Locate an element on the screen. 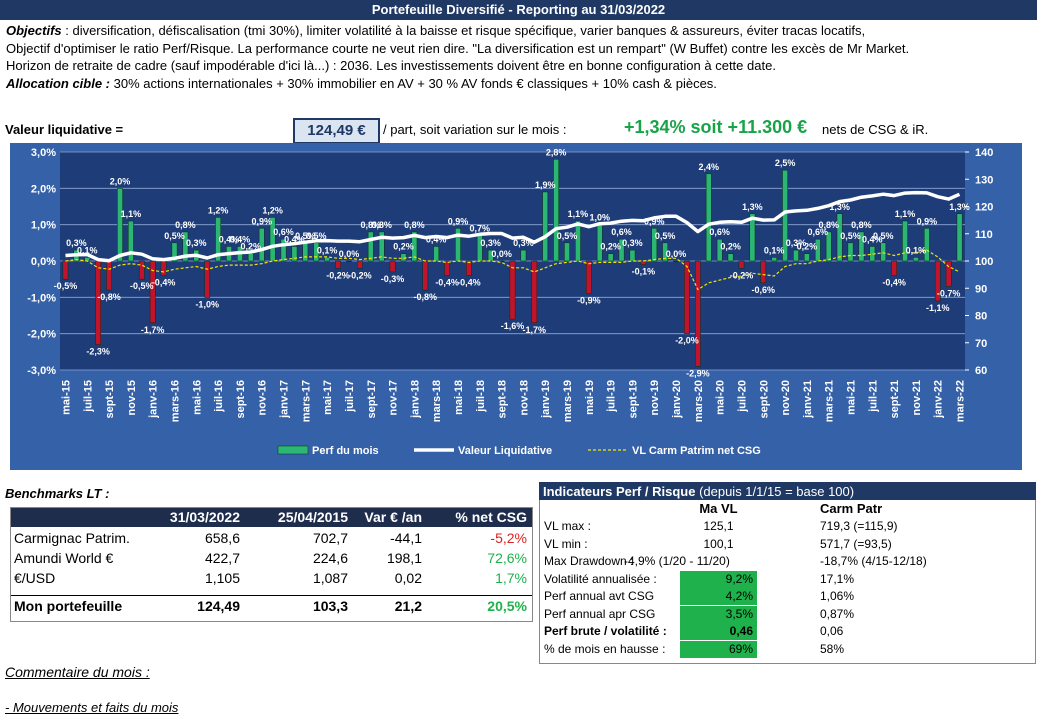  benchmarks-cell: 422,7 is located at coordinates (222, 558).